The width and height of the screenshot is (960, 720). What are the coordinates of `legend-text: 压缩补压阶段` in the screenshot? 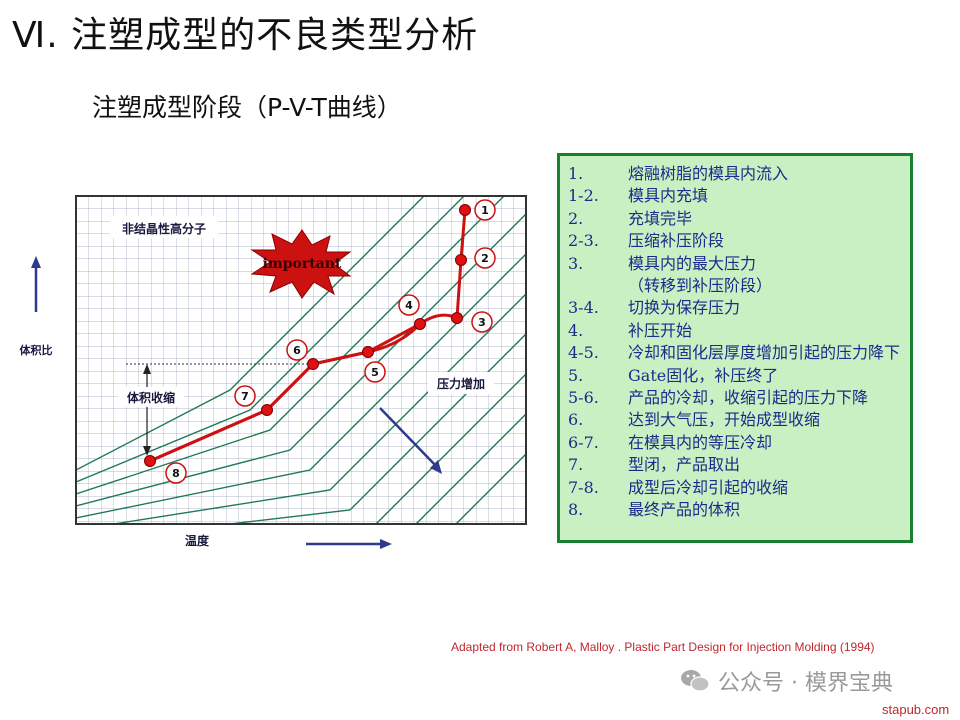 It's located at (676, 241).